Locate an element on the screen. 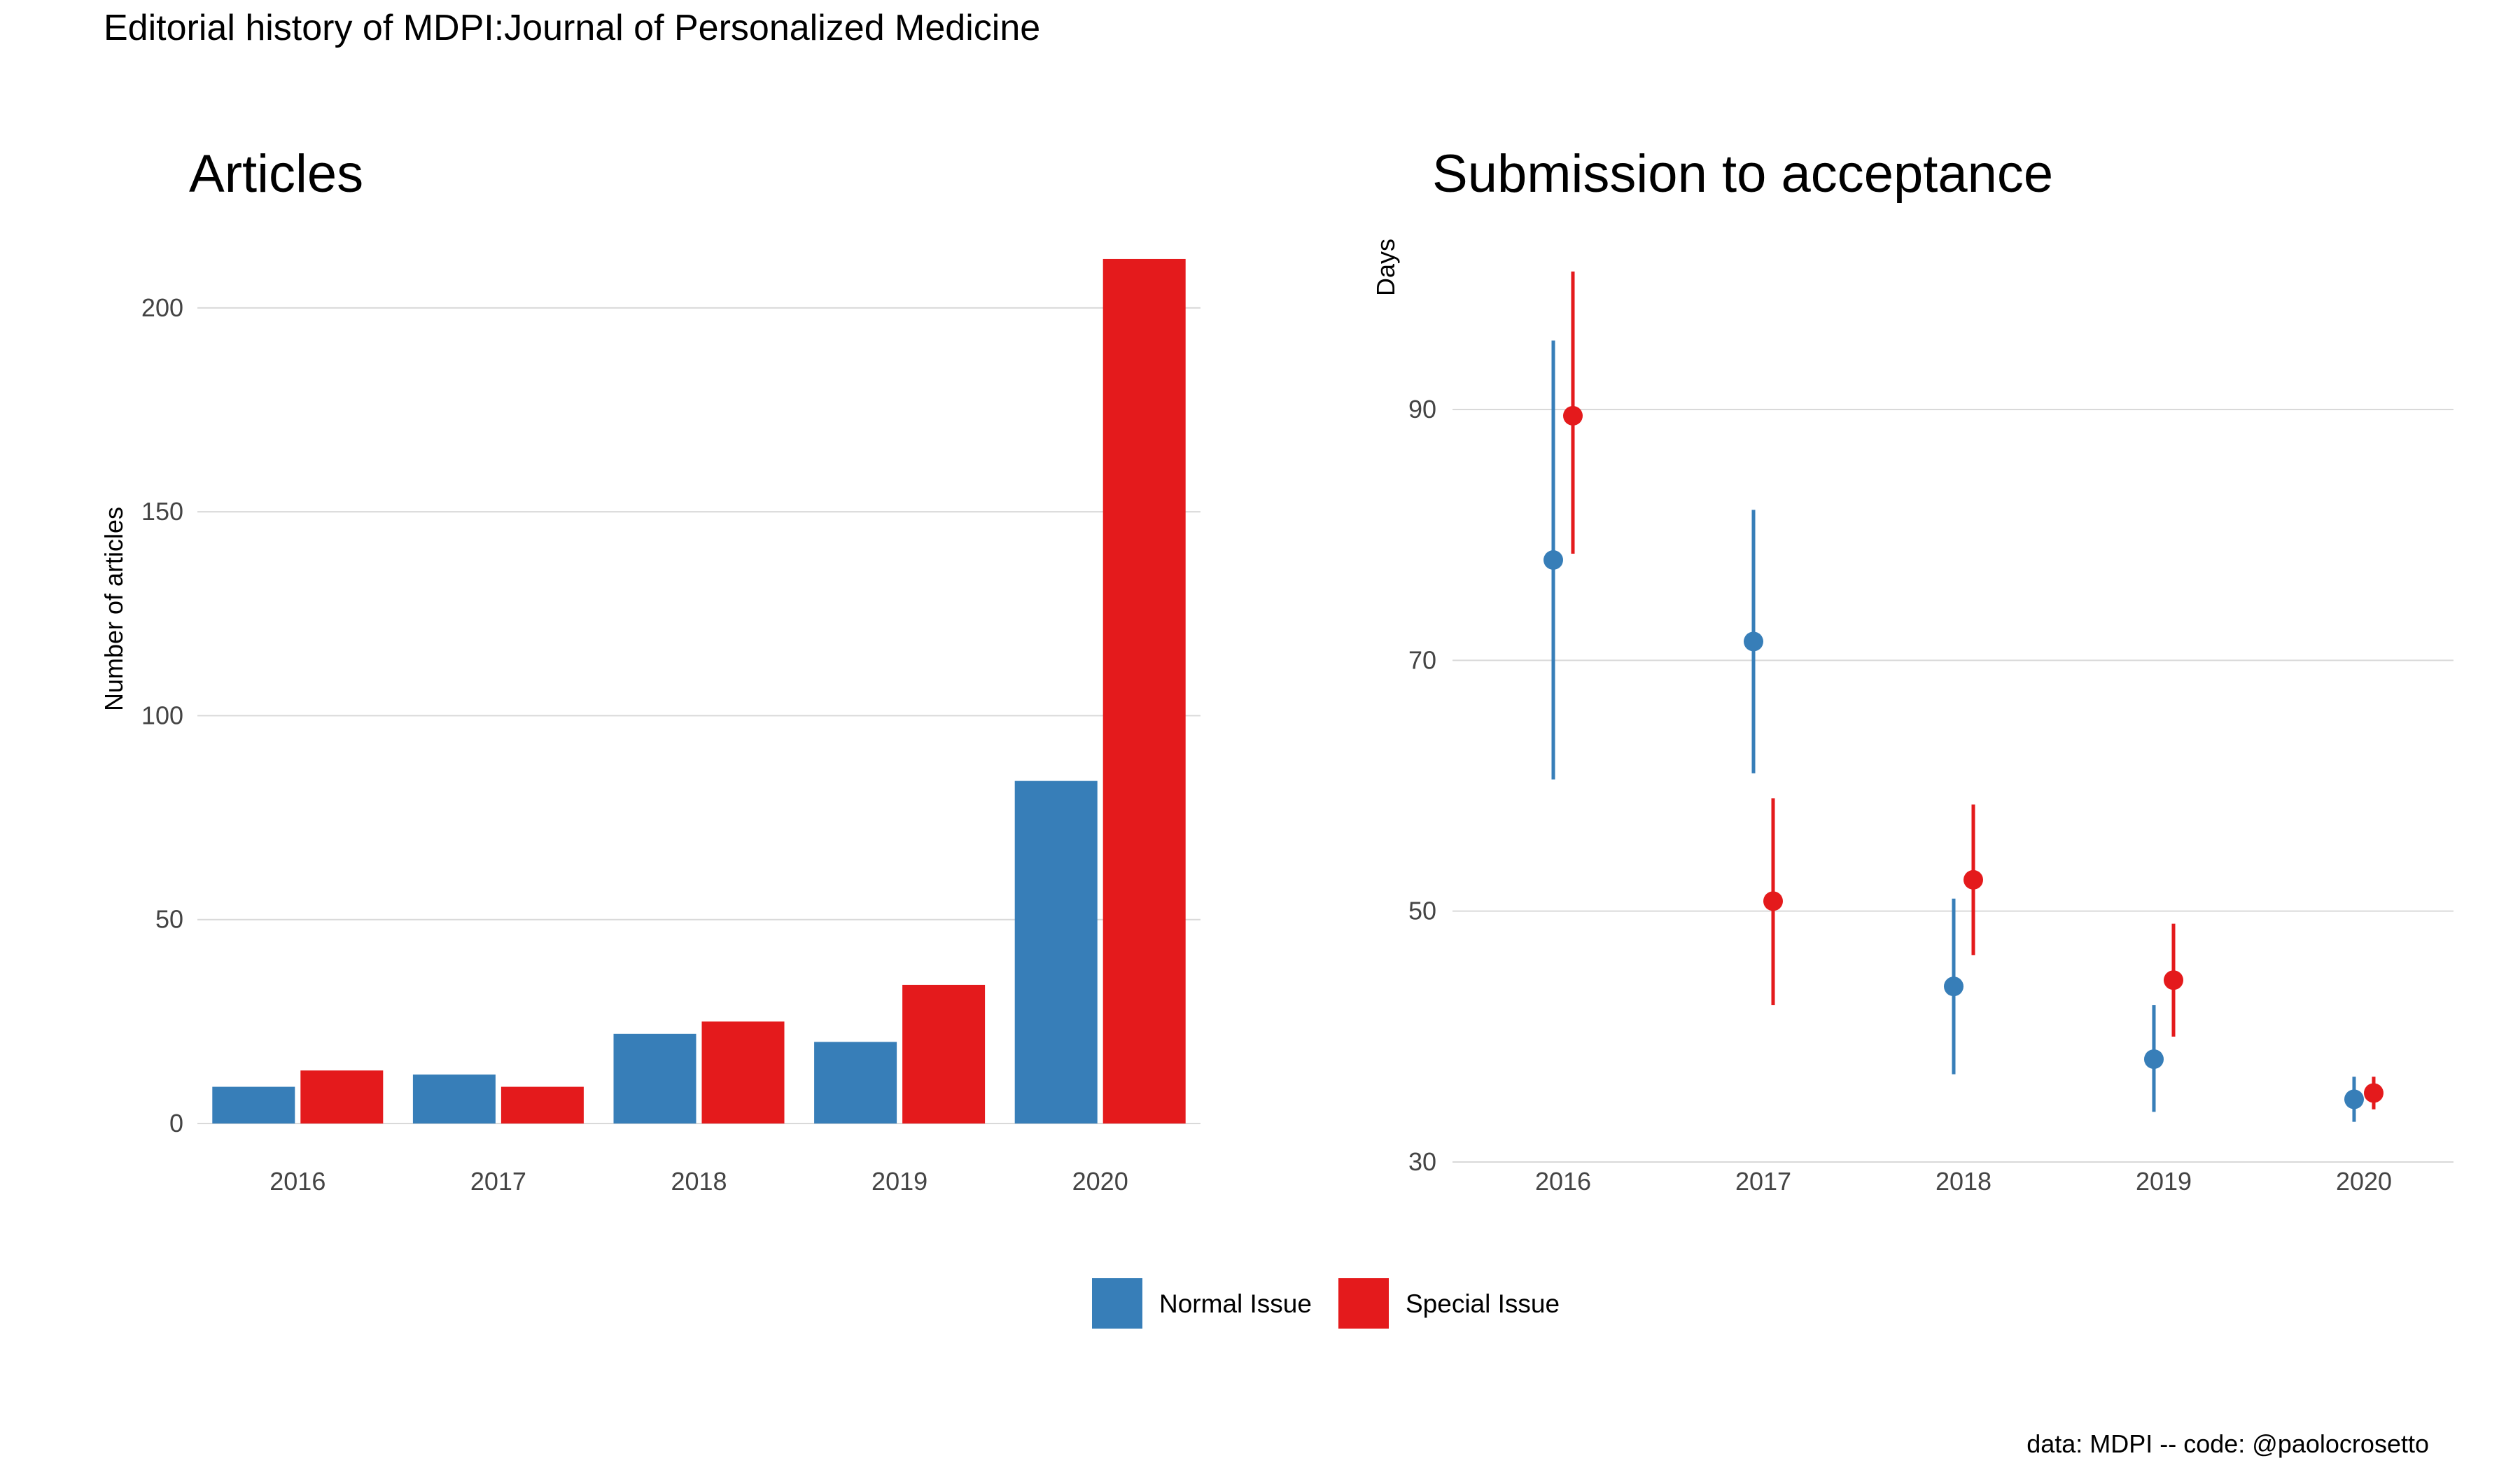 The height and width of the screenshot is (1470, 2520). legend-label-special-issue: Special Issue is located at coordinates (1483, 1303).